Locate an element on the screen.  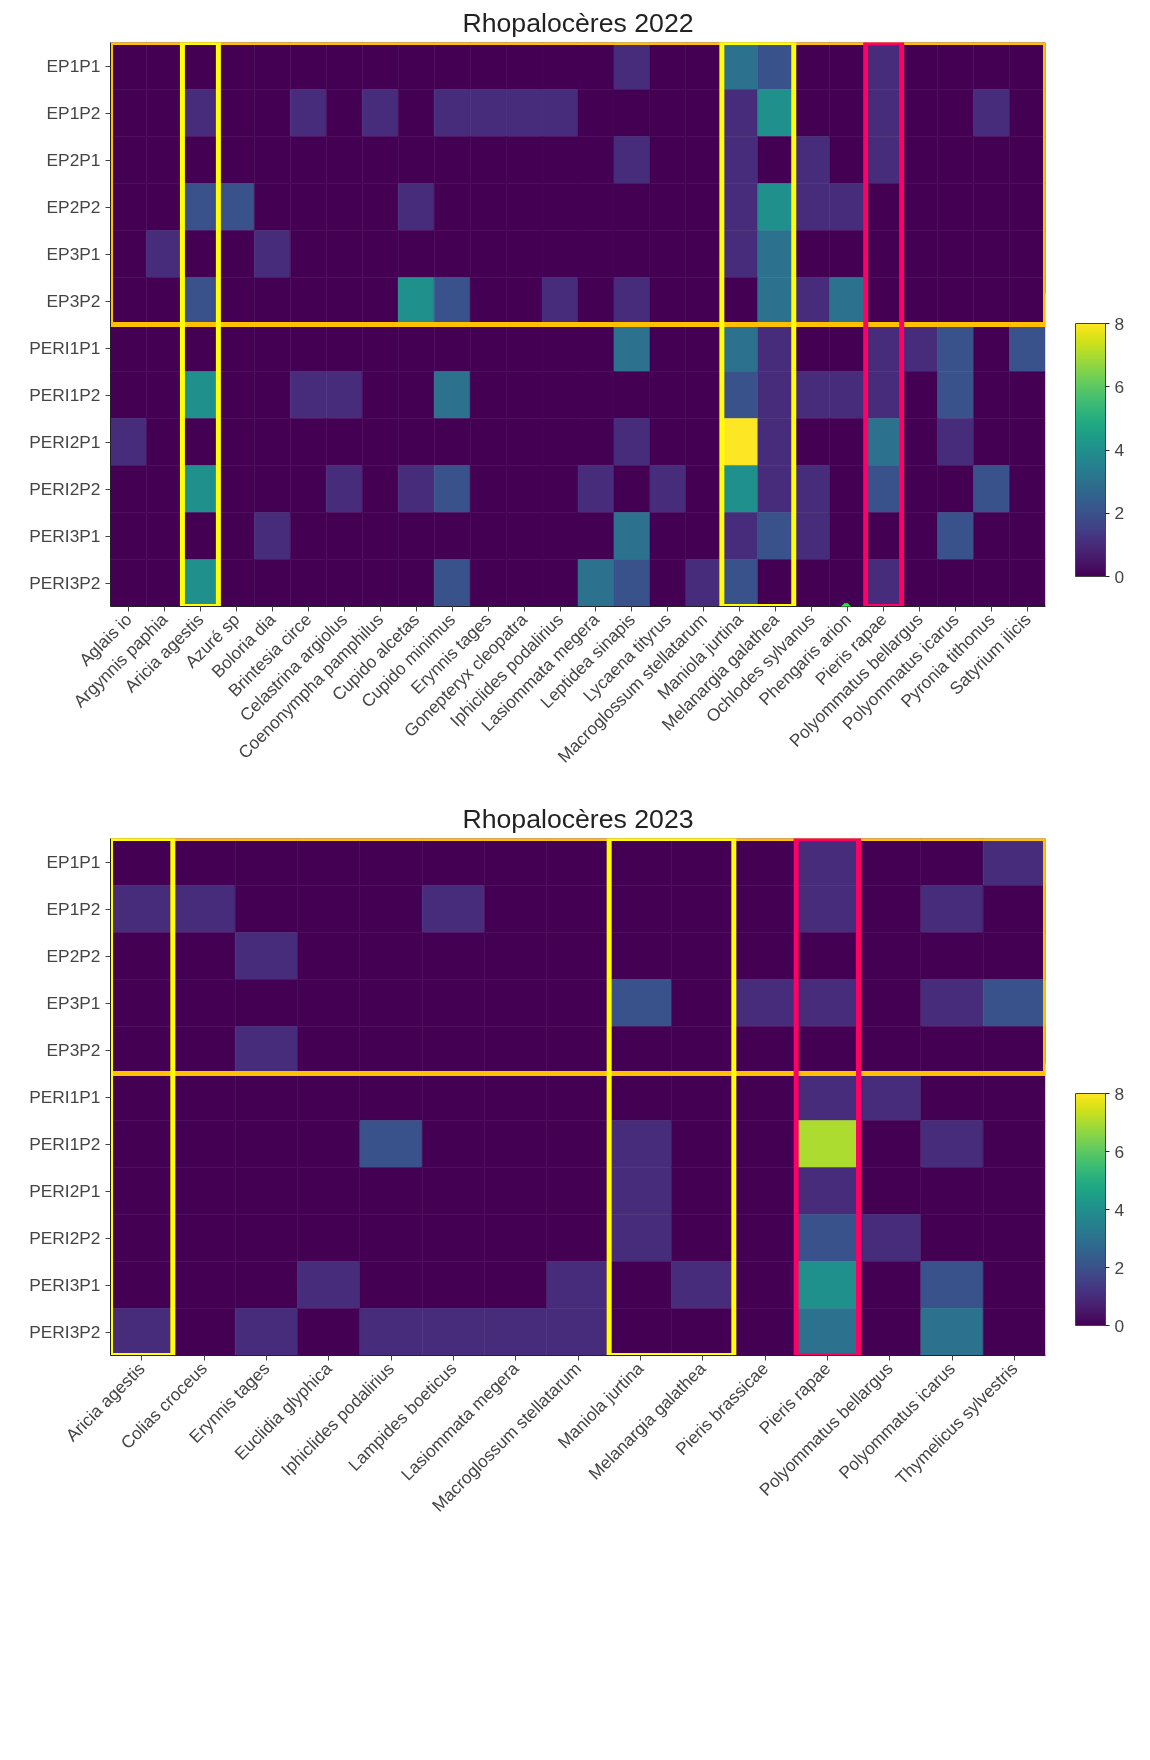
y-tick-label: EP2P1 is located at coordinates (73, 160).